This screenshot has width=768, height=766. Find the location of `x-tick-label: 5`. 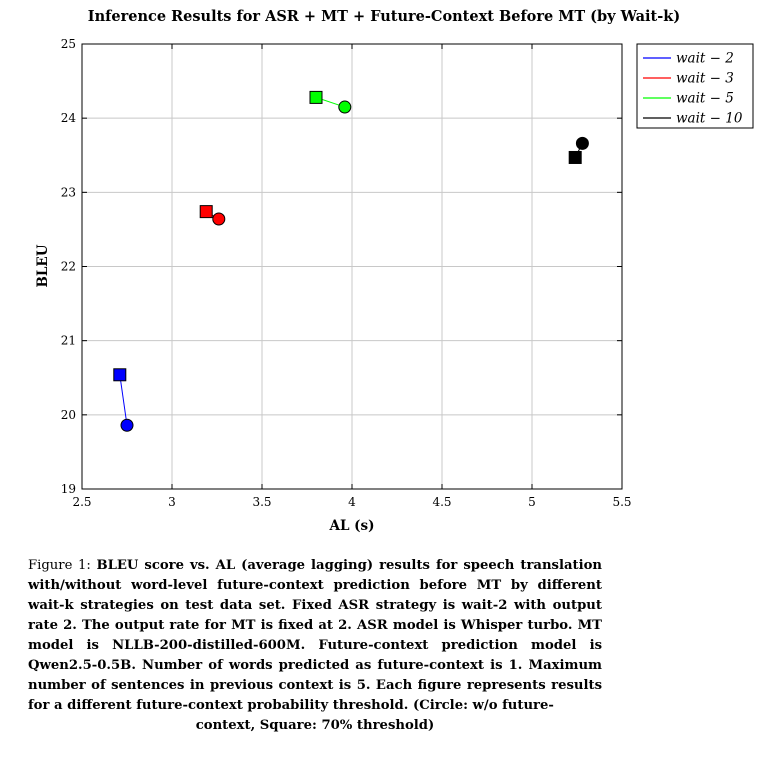

x-tick-label: 5 is located at coordinates (532, 502).